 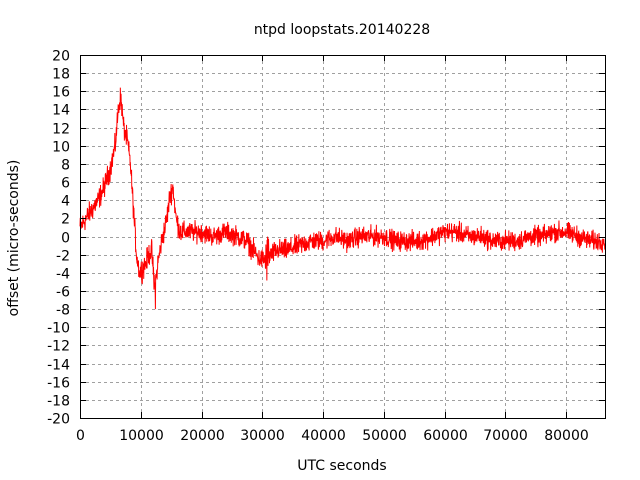 I want to click on x-tick-label: 20000, so click(x=202, y=436).